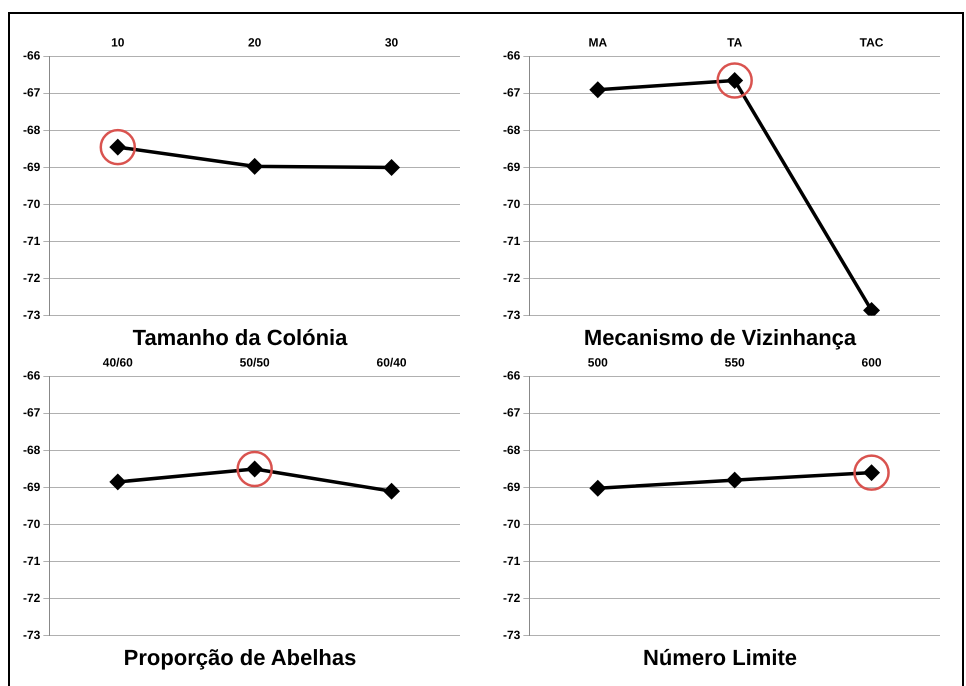  I want to click on text: Número Limite, so click(720, 657).